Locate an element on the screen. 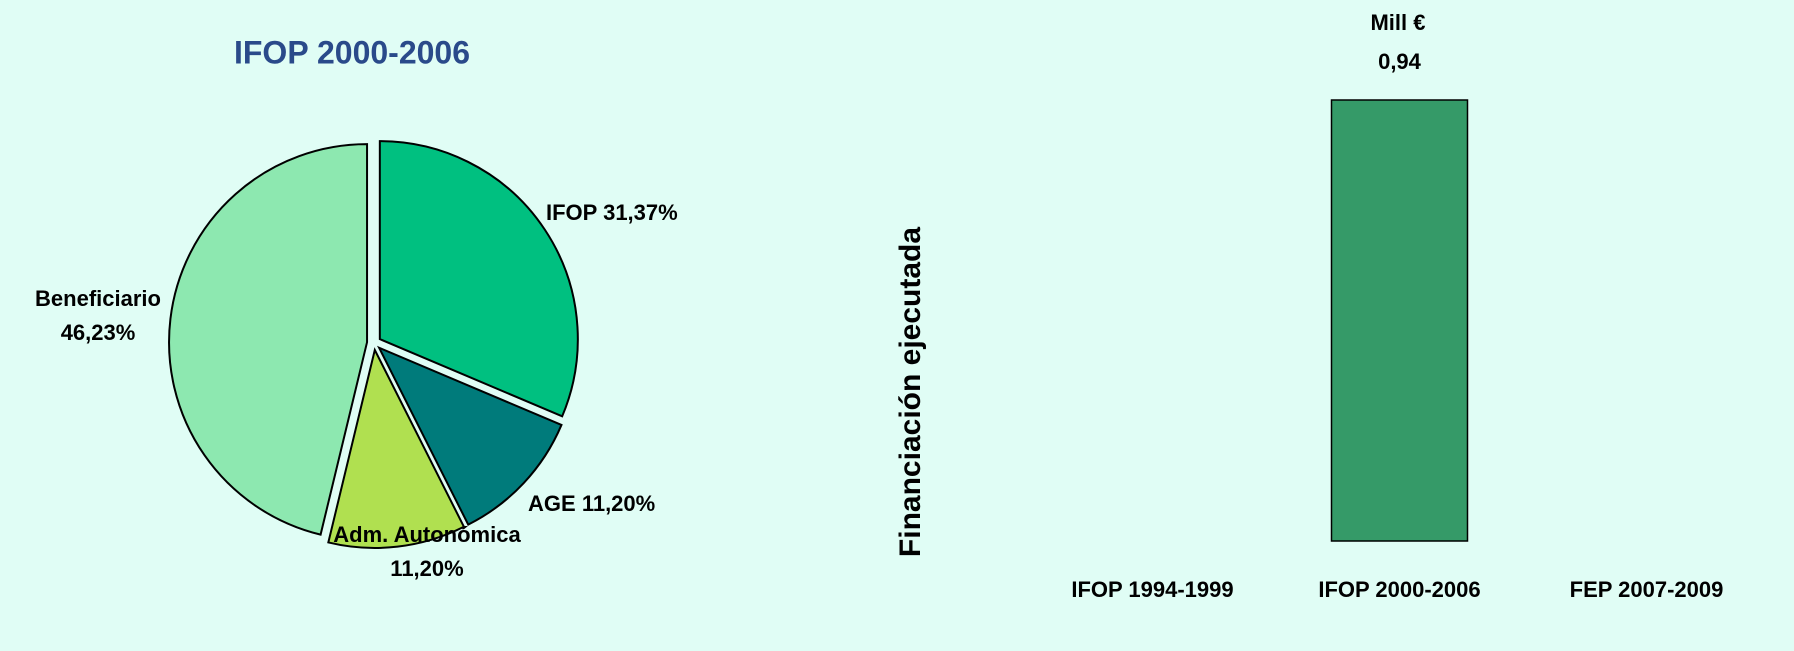 The width and height of the screenshot is (1794, 651). bar is located at coordinates (1399, 320).